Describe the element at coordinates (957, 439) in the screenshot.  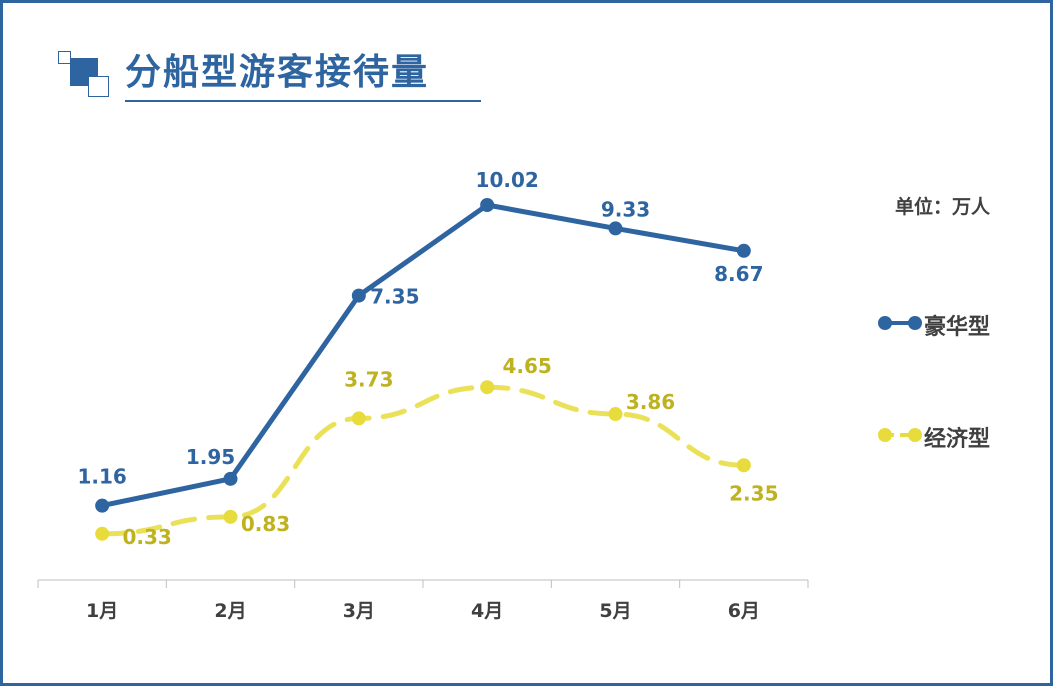
I see `legend-label-economy: 经济型` at that location.